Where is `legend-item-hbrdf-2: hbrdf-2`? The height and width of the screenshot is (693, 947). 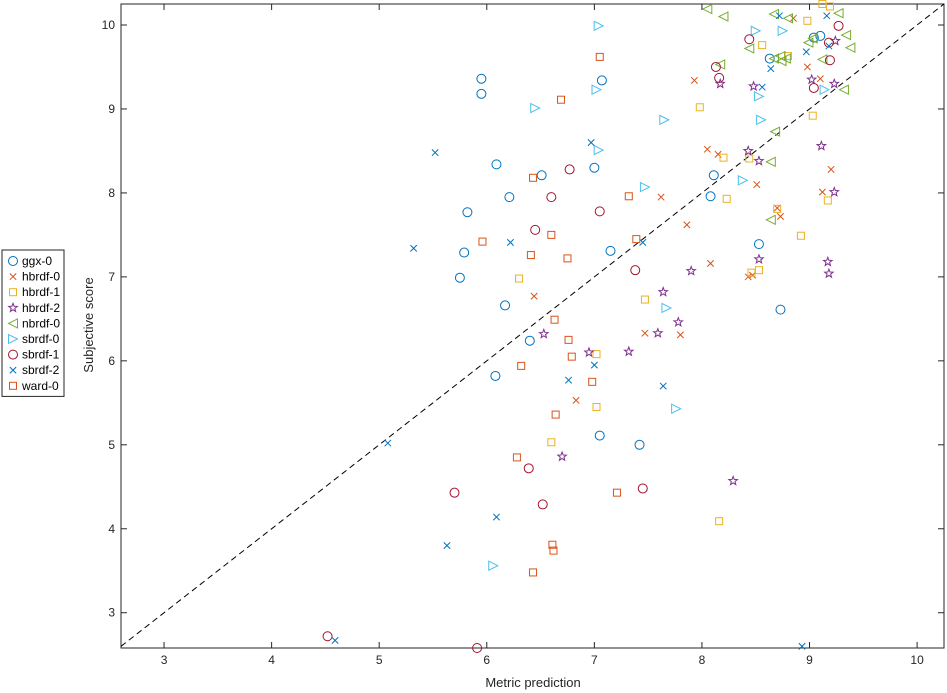 legend-item-hbrdf-2: hbrdf-2 is located at coordinates (33, 308).